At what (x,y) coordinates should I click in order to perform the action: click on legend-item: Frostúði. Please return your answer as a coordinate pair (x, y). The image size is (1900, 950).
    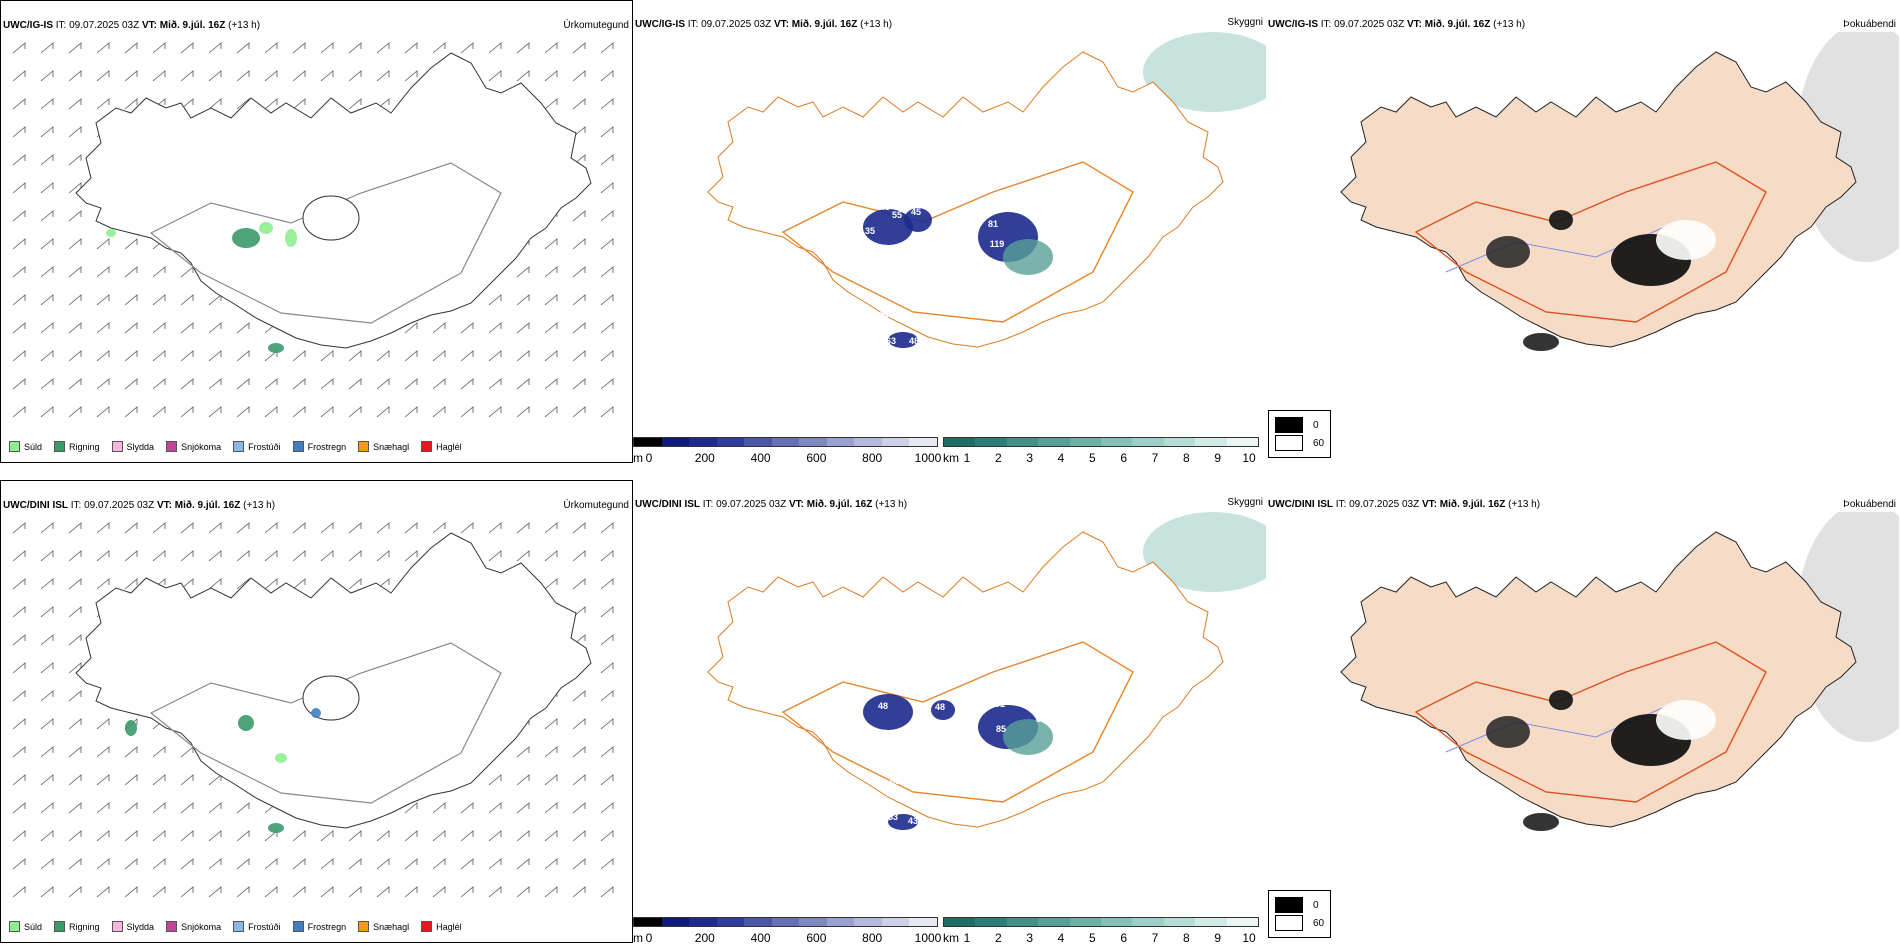
    Looking at the image, I should click on (257, 926).